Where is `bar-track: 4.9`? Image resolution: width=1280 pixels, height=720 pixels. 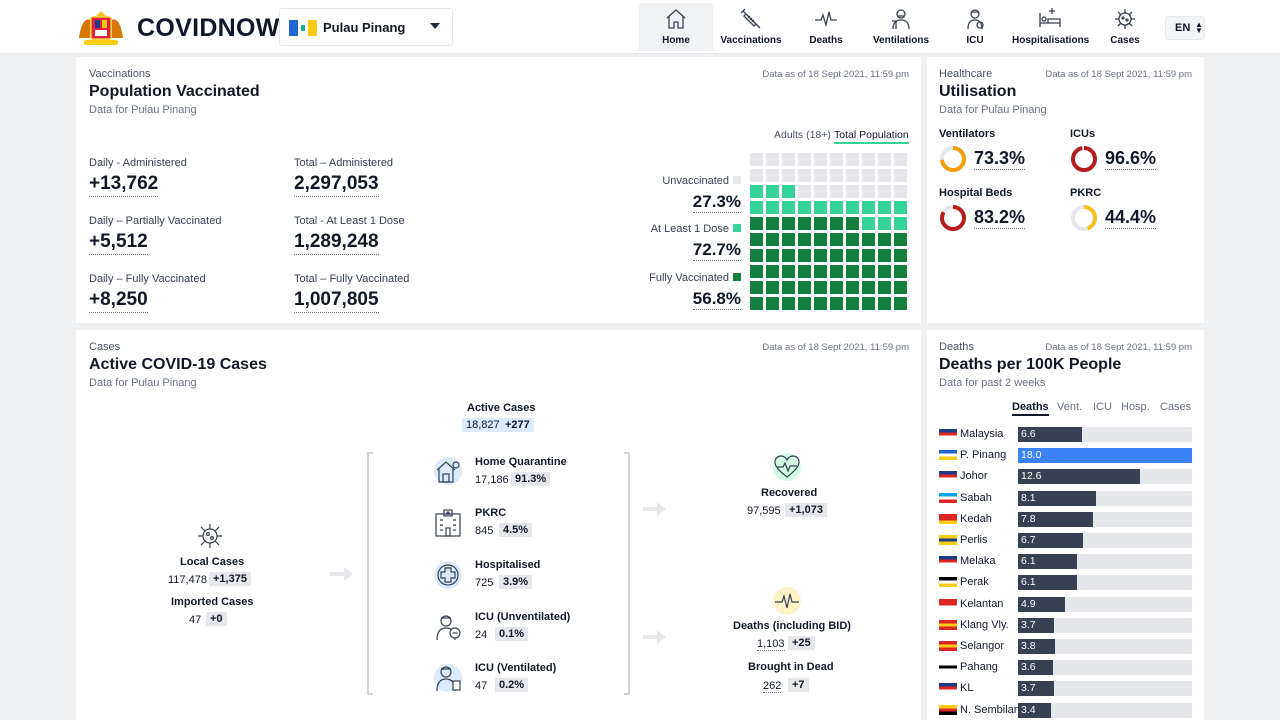 bar-track: 4.9 is located at coordinates (1105, 604).